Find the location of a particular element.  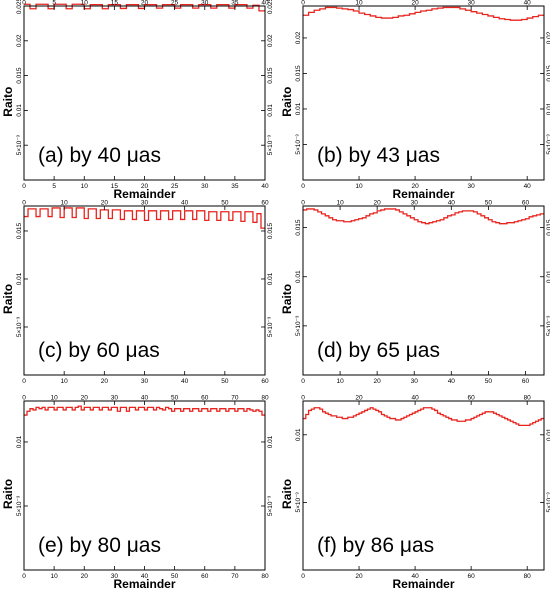

panel-label: (f) by 86 μas is located at coordinates (375, 545).